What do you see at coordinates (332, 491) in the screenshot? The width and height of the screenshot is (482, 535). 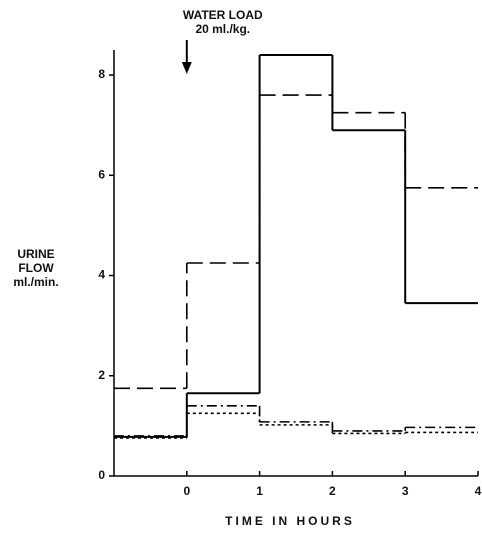 I see `x-tick-label: 2` at bounding box center [332, 491].